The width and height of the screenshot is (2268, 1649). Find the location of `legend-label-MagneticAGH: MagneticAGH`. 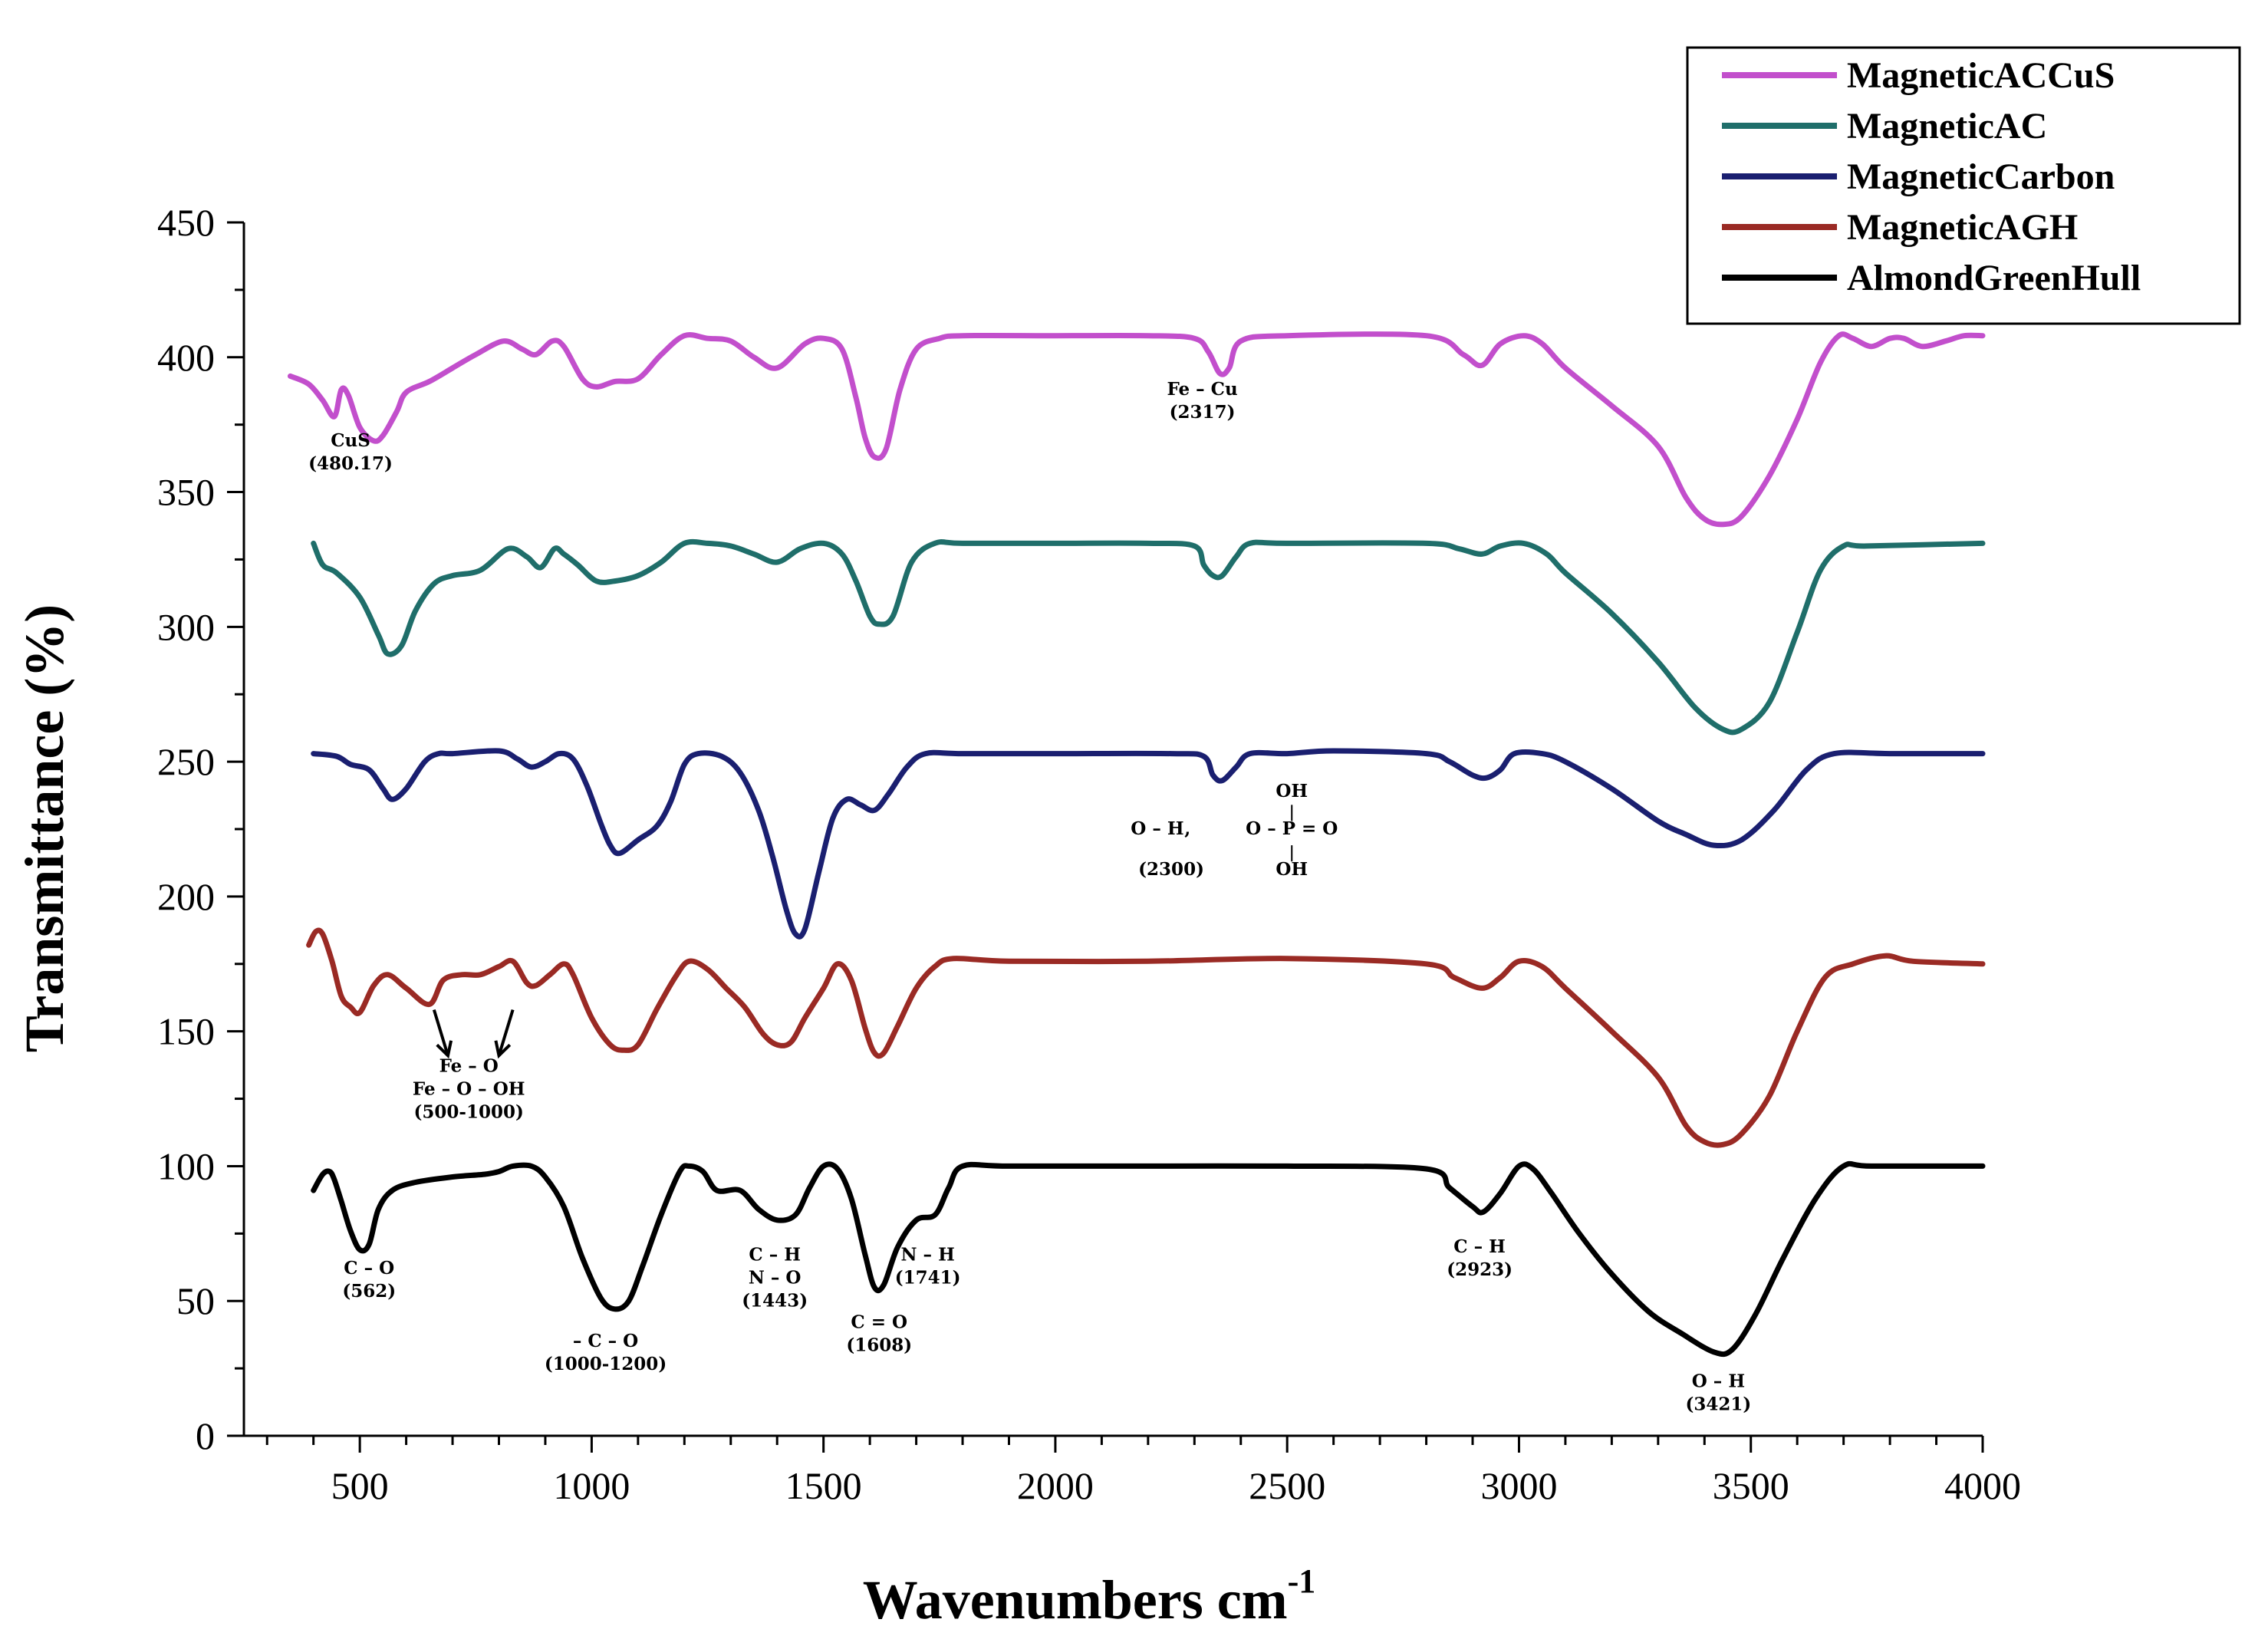

legend-label-MagneticAGH: MagneticAGH is located at coordinates (1963, 227).